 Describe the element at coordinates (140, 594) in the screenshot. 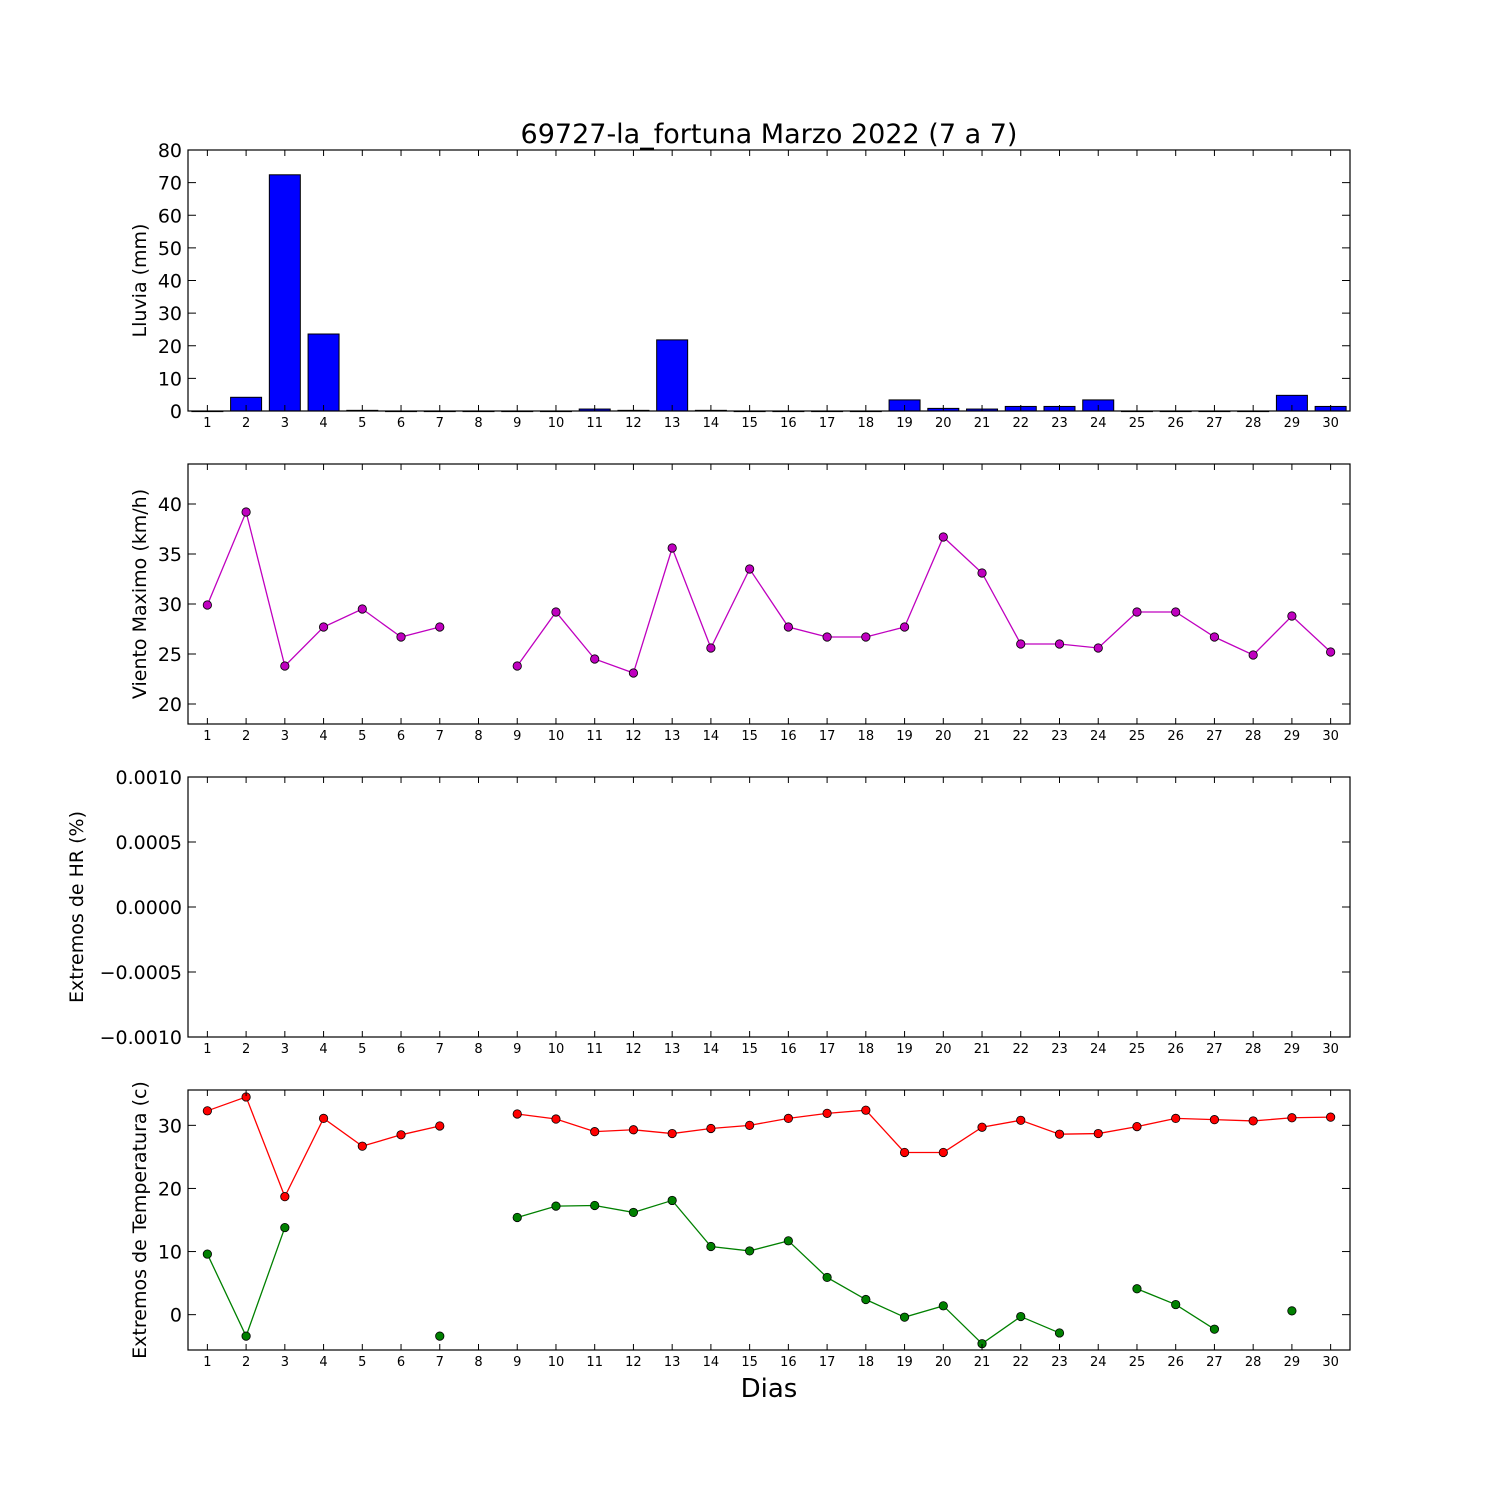

I see `y-axis-label: Viento Maximo (km/h)` at that location.